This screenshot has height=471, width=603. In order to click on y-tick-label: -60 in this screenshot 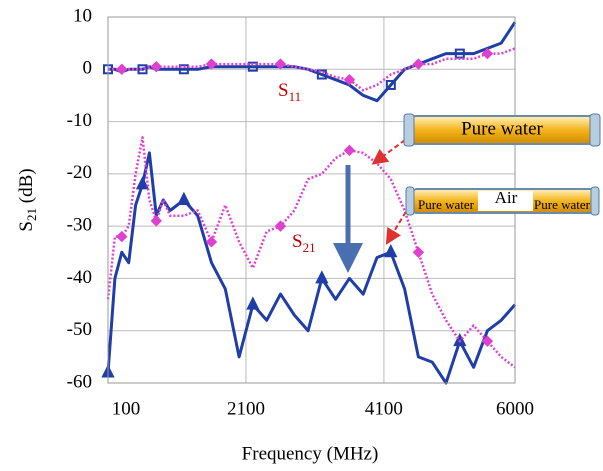, I will do `click(79, 381)`.